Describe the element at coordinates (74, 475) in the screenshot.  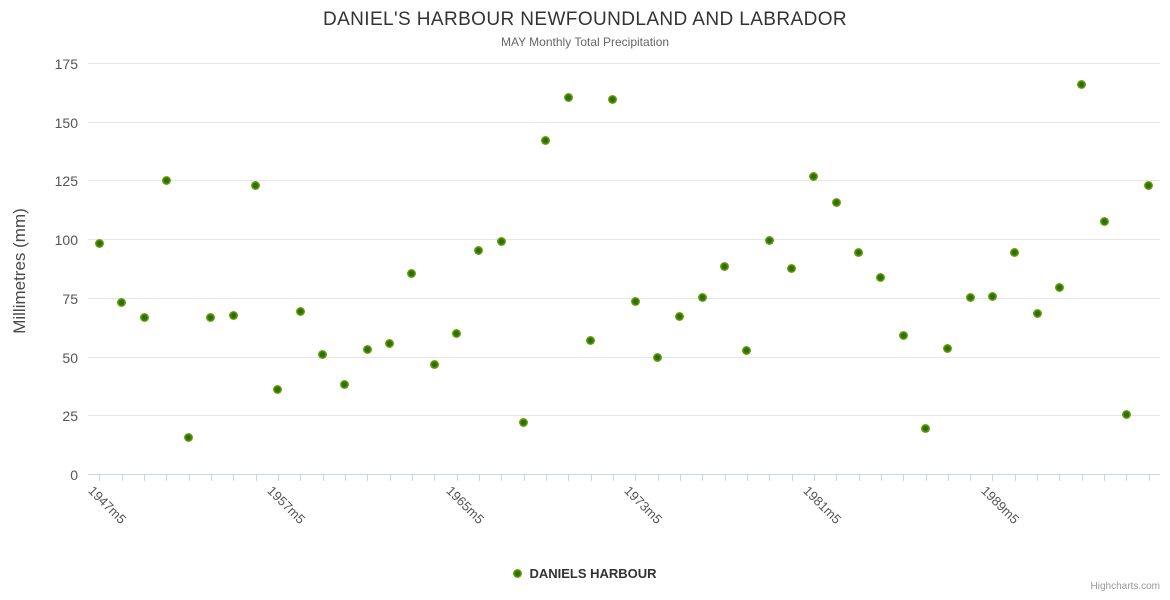
I see `y-axis-tick-label: 0` at that location.